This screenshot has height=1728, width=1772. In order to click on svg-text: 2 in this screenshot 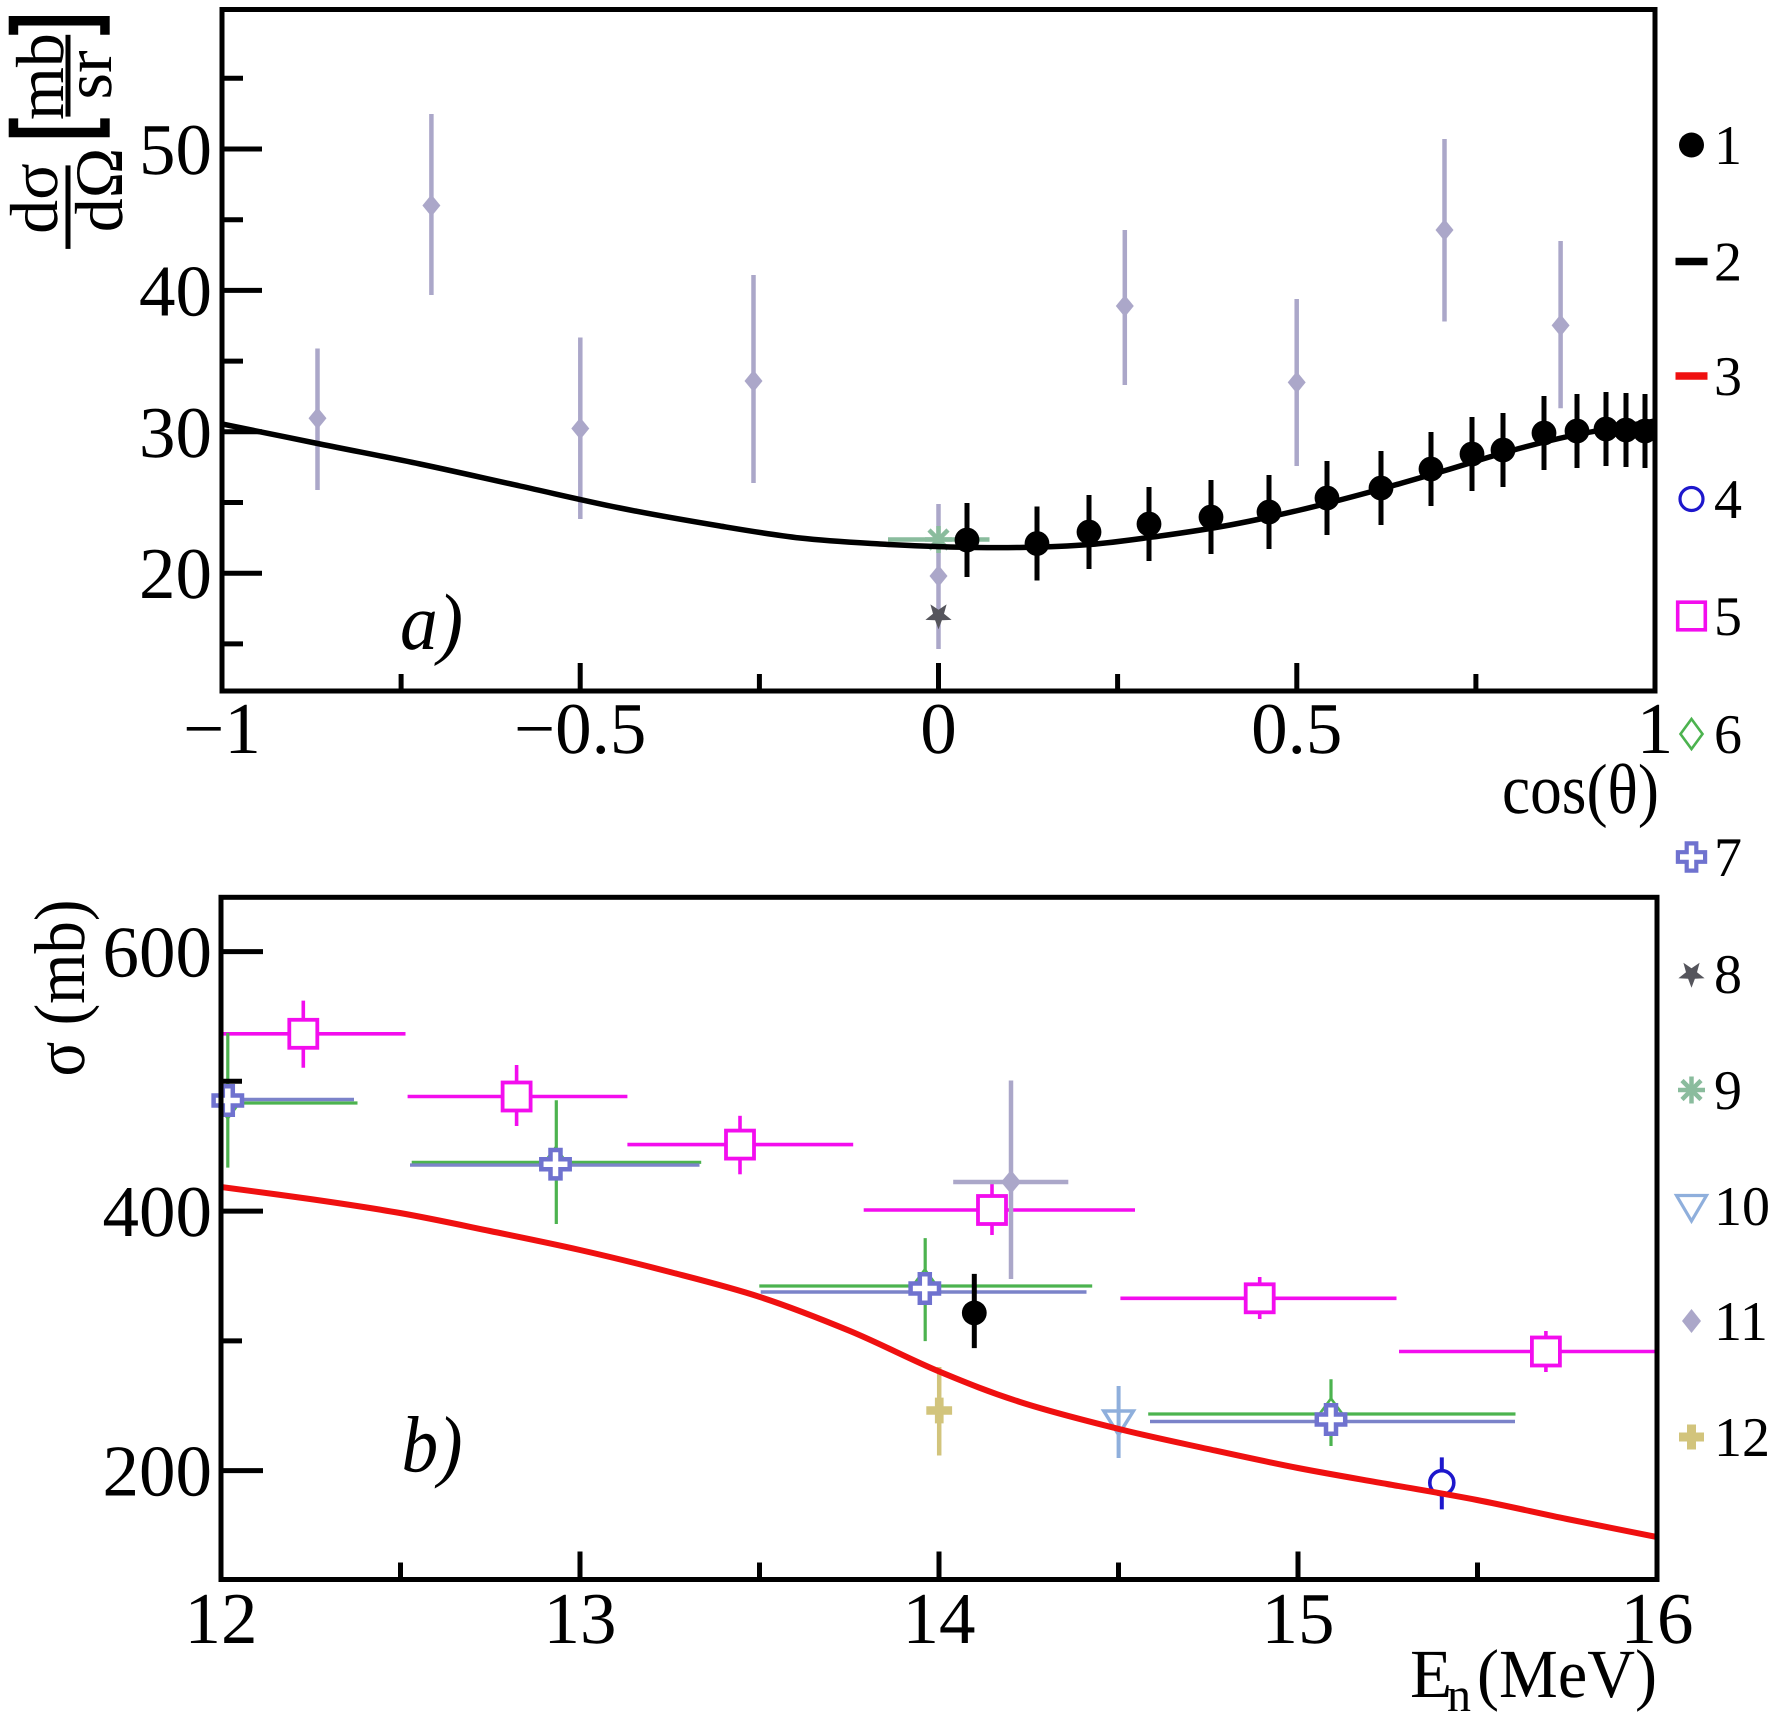, I will do `click(1728, 263)`.